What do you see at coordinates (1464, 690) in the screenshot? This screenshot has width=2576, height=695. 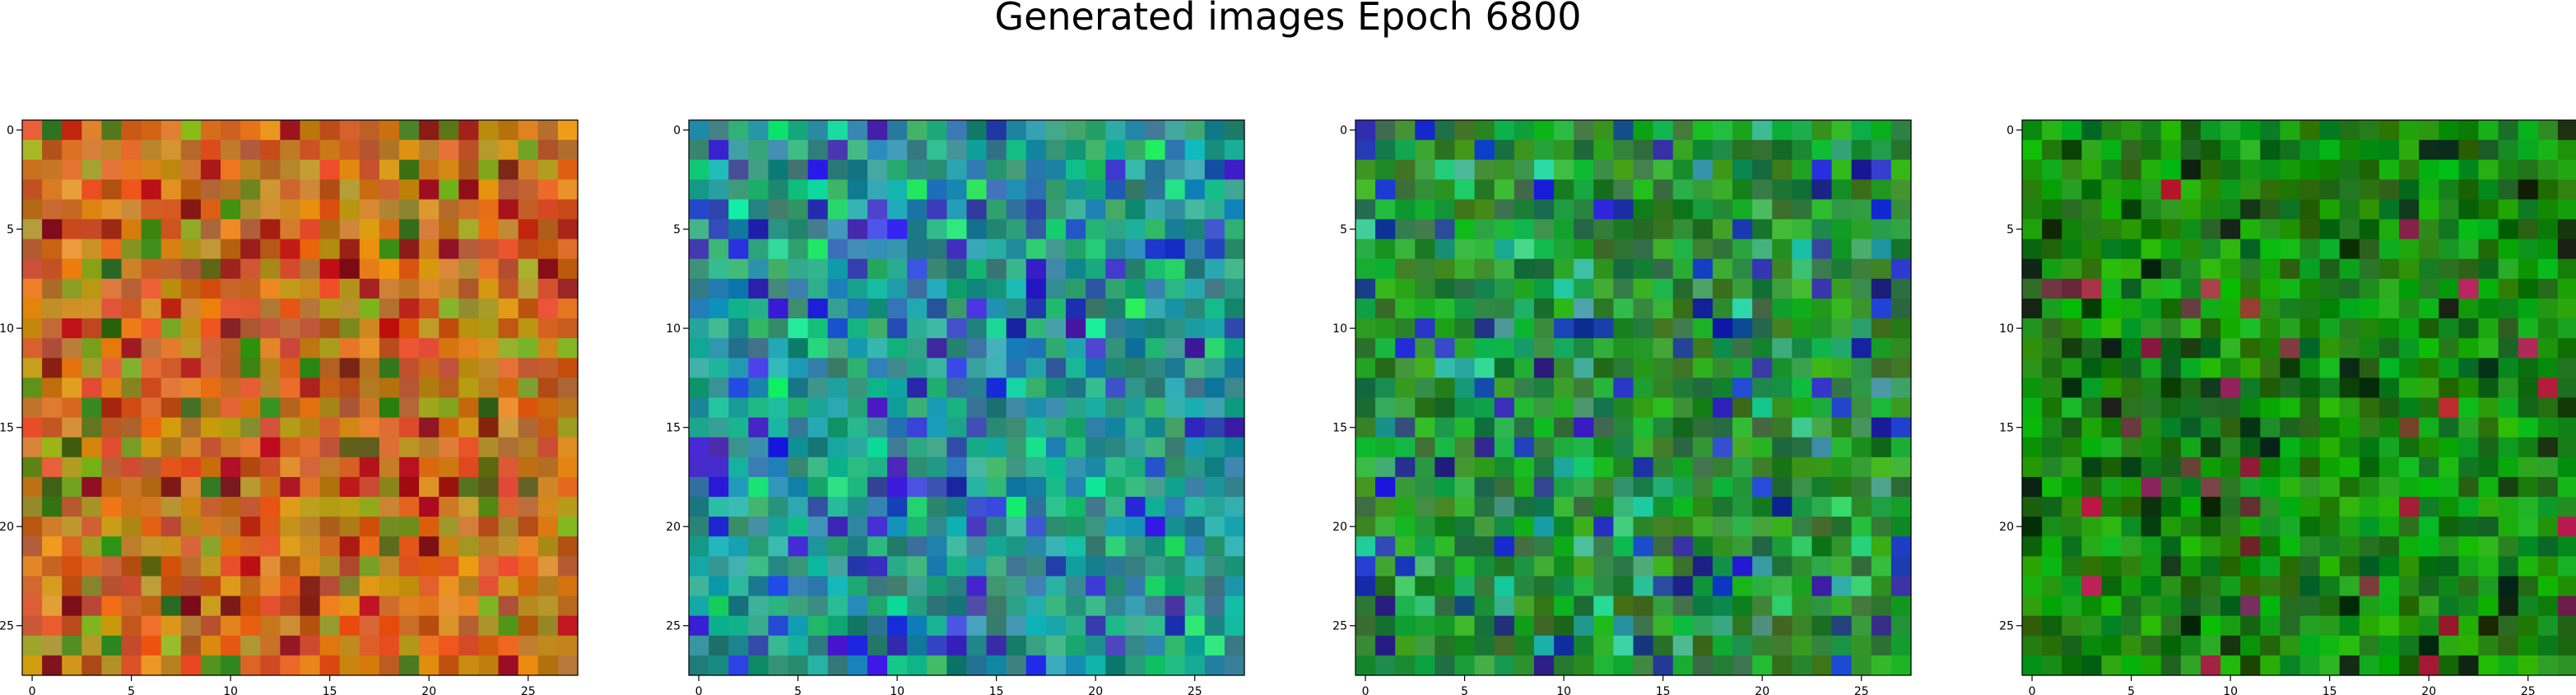 I see `x-tick-label: 5` at bounding box center [1464, 690].